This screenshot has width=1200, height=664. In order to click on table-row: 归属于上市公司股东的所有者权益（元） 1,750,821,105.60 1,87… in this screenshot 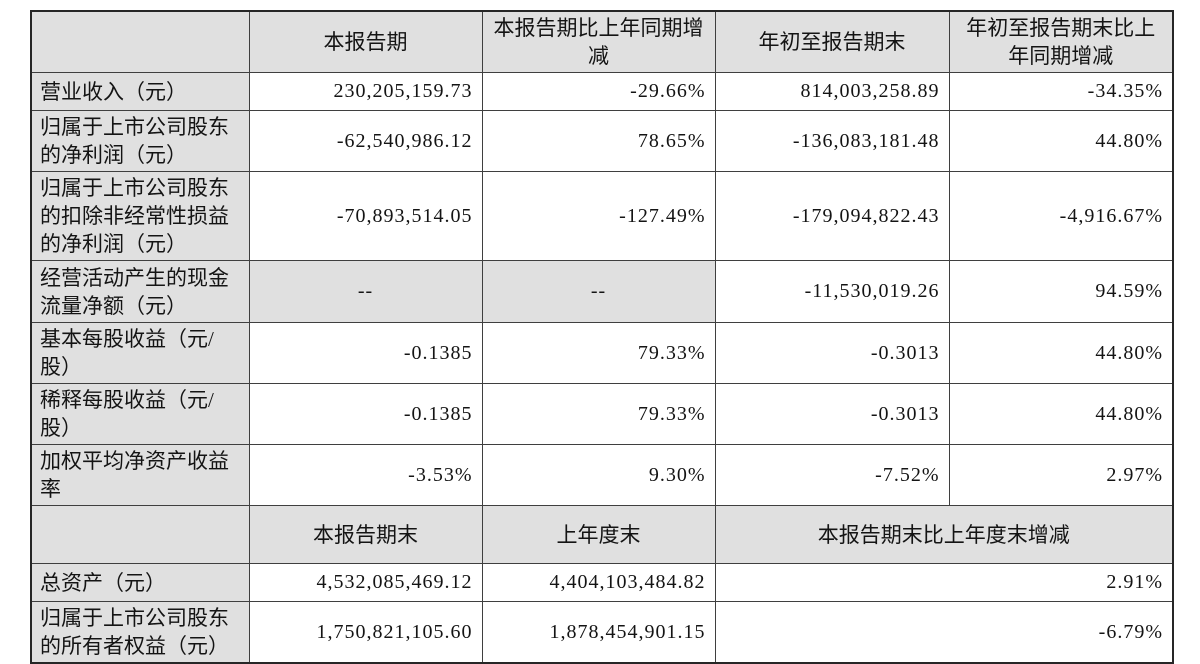, I will do `click(602, 632)`.